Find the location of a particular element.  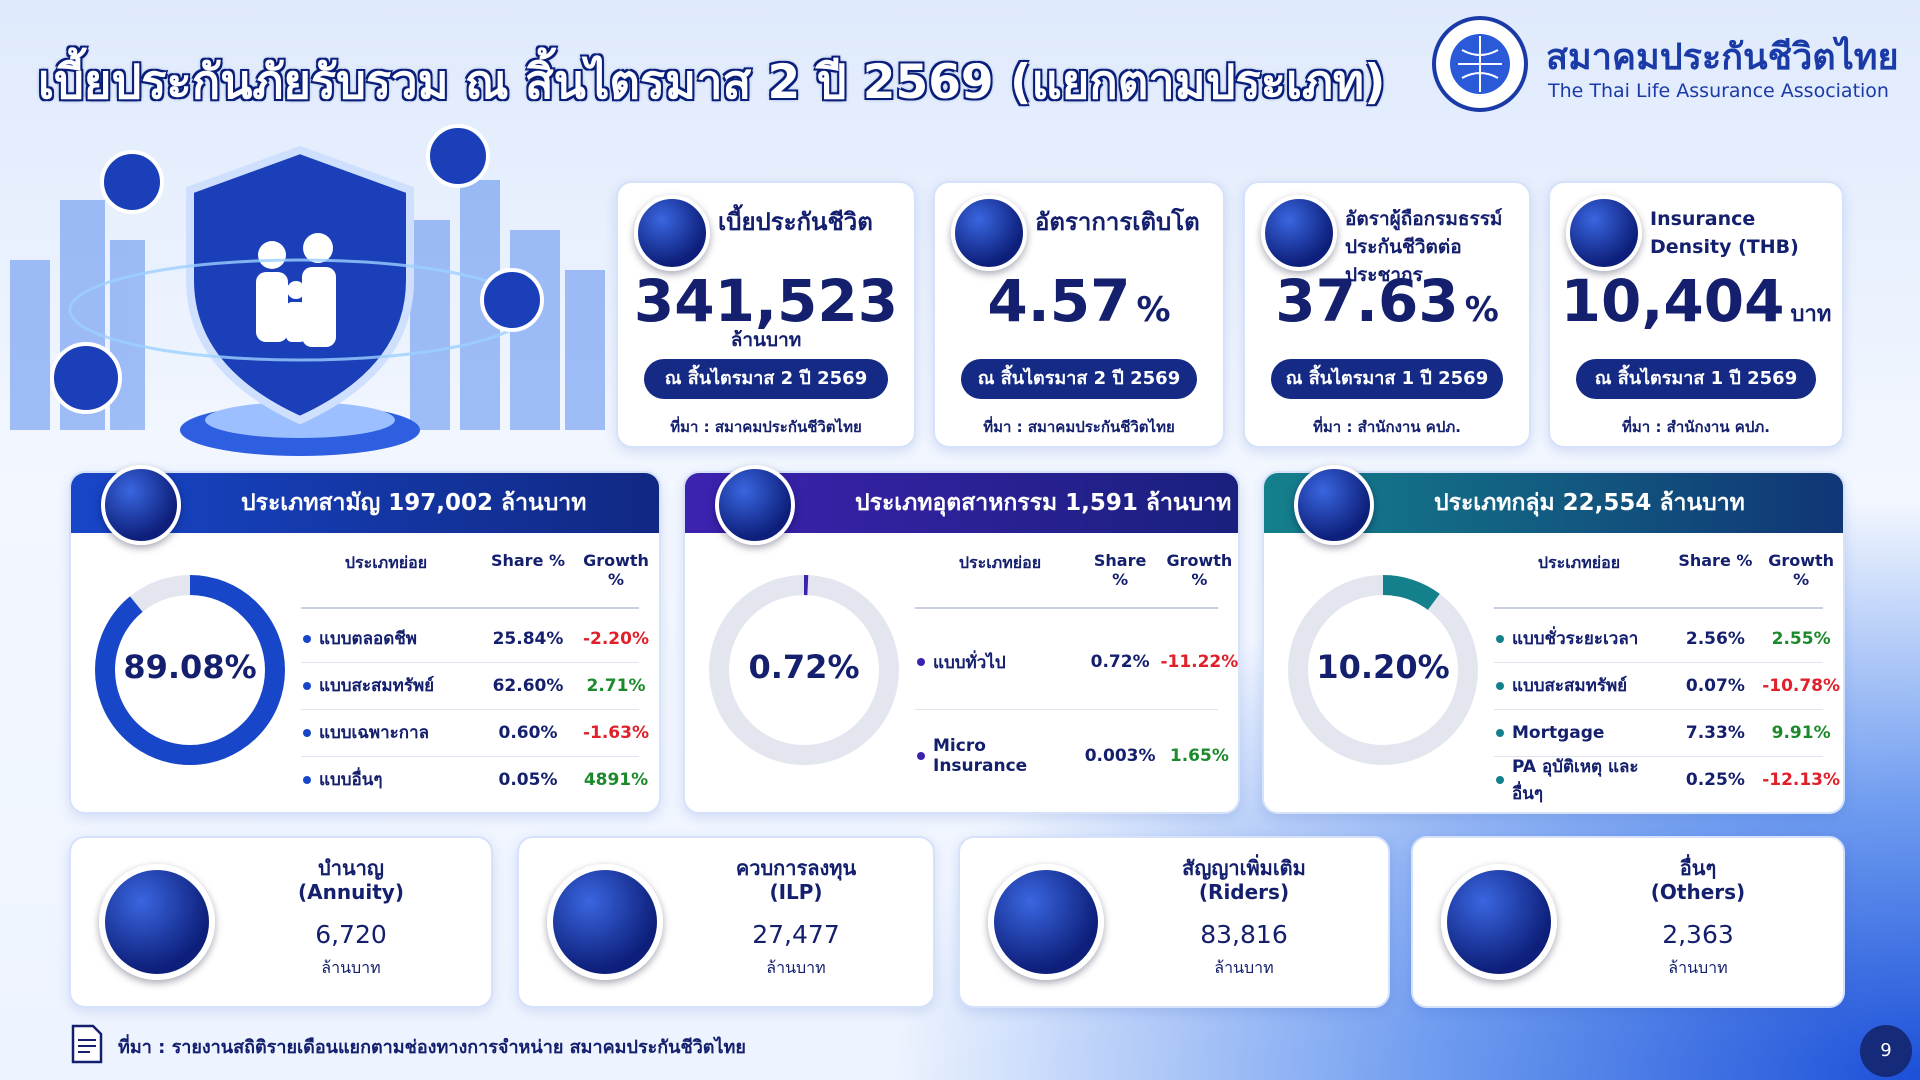

table-cell: -11.22% is located at coordinates (1199, 662).